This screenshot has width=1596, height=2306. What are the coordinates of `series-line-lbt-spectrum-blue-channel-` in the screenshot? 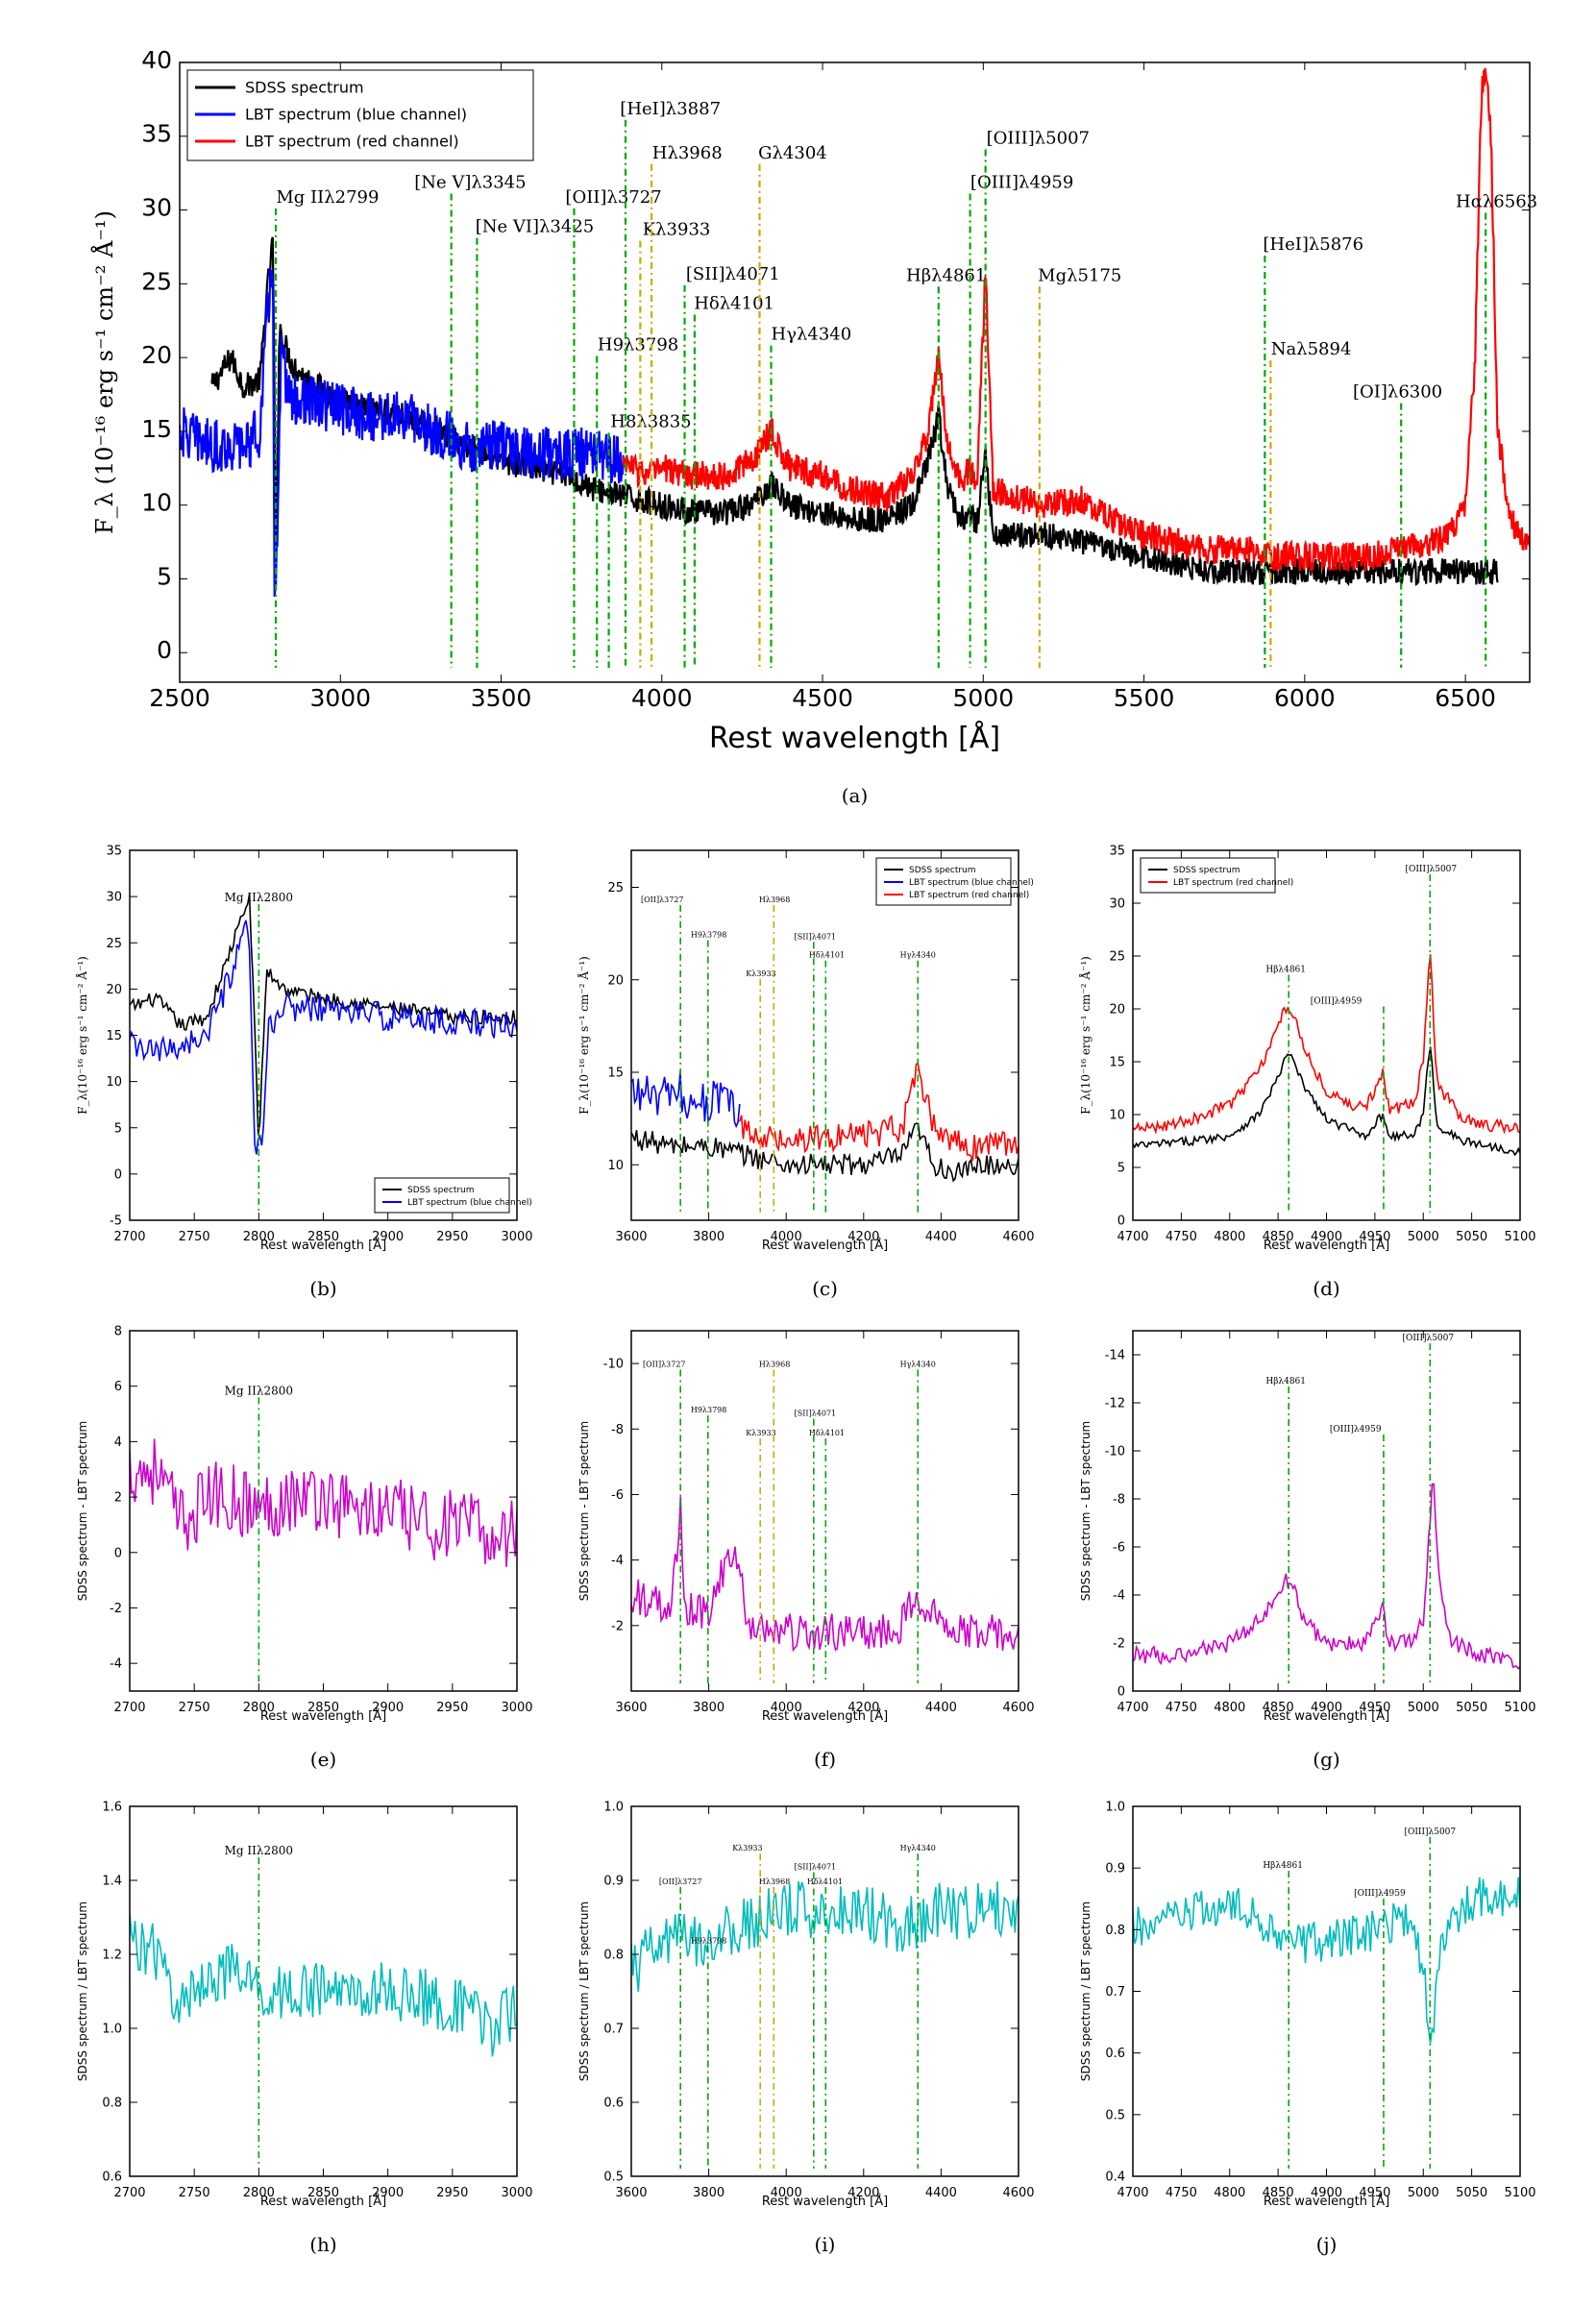 It's located at (402, 433).